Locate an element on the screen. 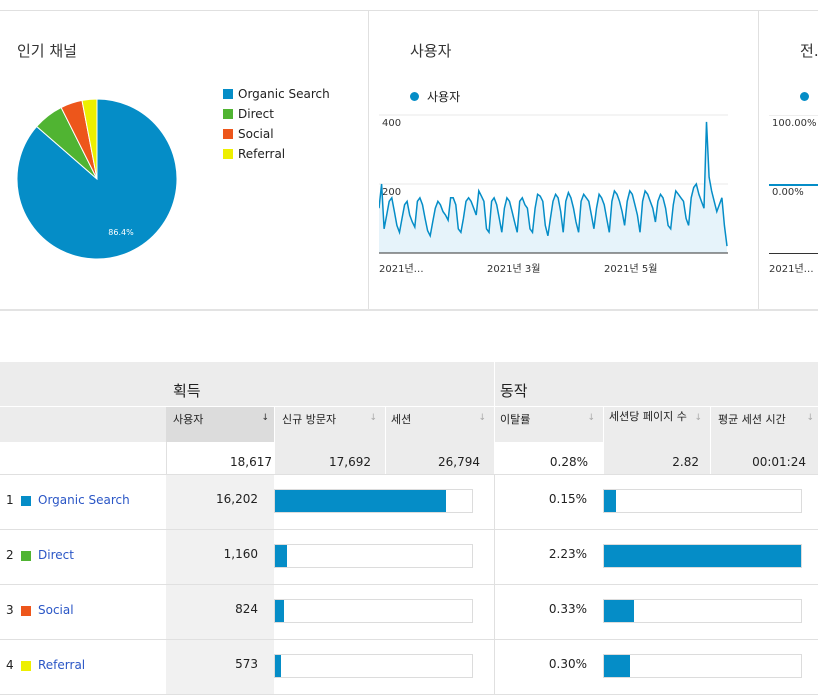 Image resolution: width=818 pixels, height=695 pixels. x-label-2: 2021년 3월 is located at coordinates (514, 269).